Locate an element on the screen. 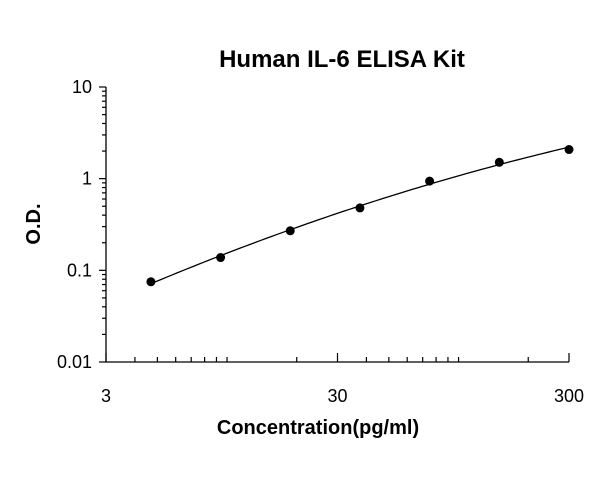 The width and height of the screenshot is (600, 485). y-tick-label: 0.1 is located at coordinates (79, 270).